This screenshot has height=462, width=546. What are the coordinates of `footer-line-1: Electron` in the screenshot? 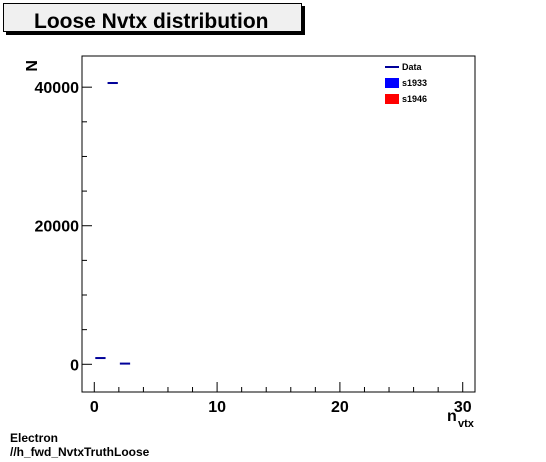 It's located at (34, 438).